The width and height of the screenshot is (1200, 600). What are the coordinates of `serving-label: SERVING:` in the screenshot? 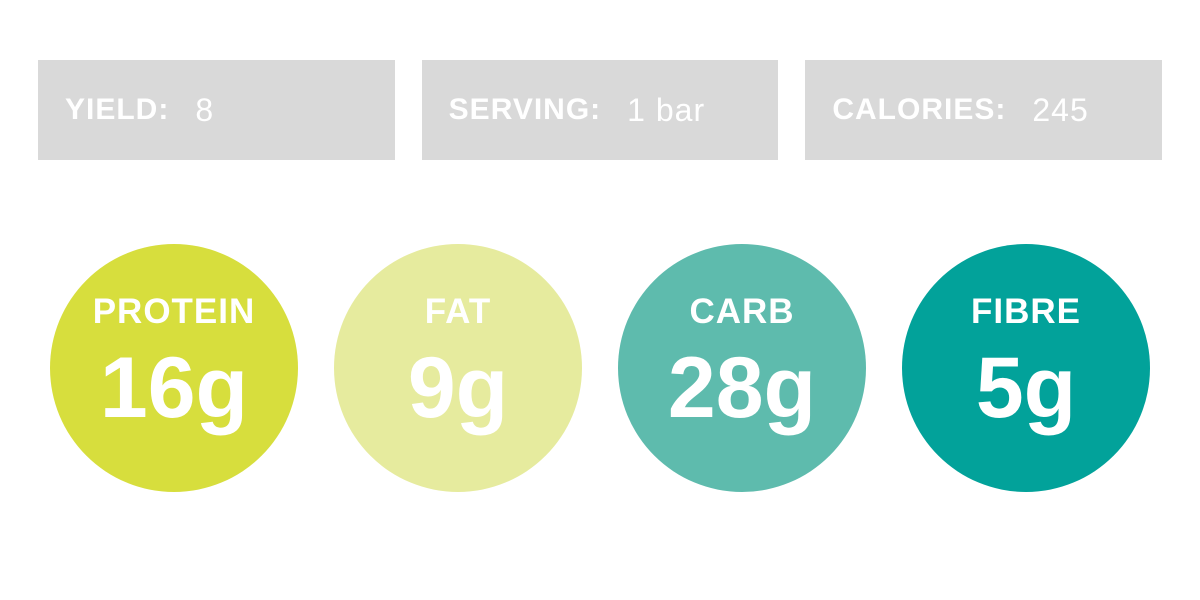 It's located at (525, 109).